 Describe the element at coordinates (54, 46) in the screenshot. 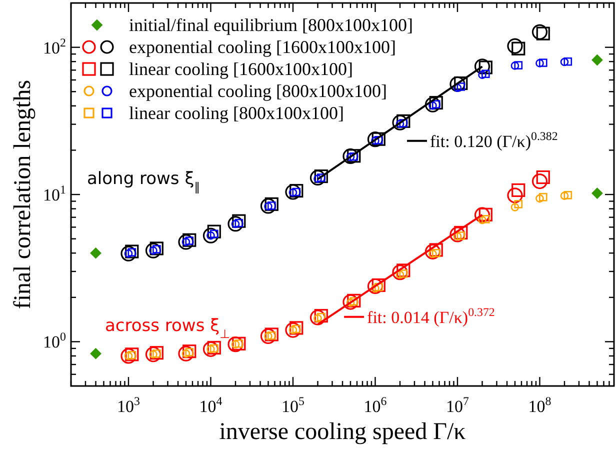

I see `y-tick-label: 10$^{2}$` at that location.